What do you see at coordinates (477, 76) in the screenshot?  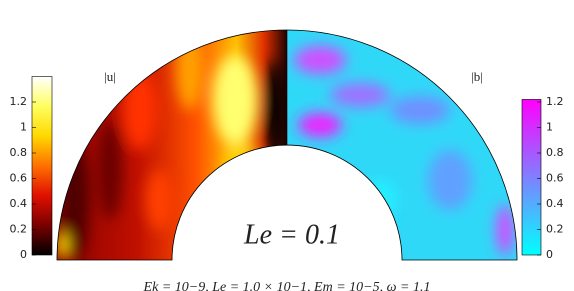 I see `panel-label: |b|` at bounding box center [477, 76].